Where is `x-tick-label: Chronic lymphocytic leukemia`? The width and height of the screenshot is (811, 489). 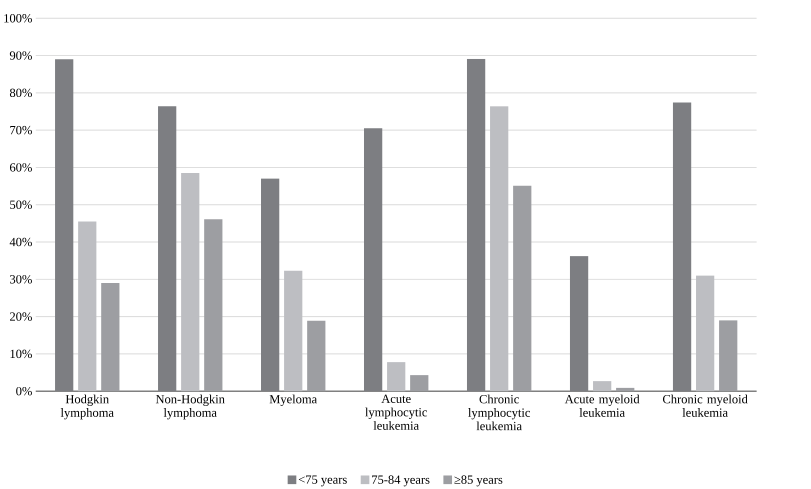
x-tick-label: Chronic lymphocytic leukemia is located at coordinates (499, 412).